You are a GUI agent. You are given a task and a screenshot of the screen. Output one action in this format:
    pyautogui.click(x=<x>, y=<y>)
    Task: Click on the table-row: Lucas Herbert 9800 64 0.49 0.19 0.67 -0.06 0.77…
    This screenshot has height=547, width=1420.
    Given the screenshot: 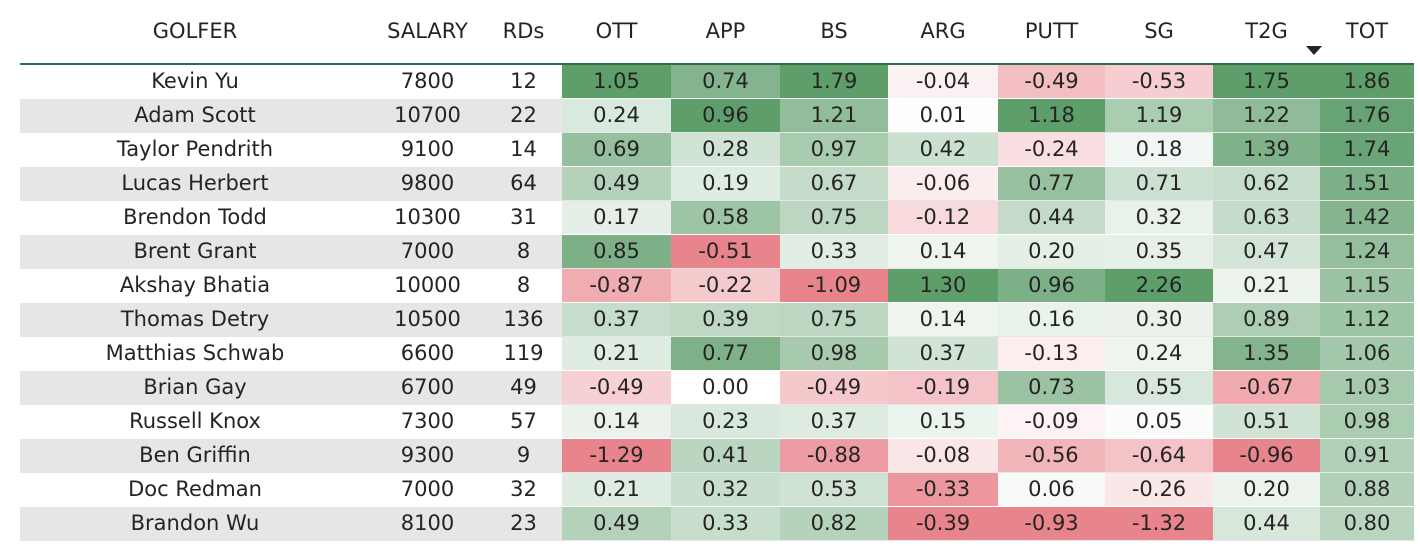 What is the action you would take?
    pyautogui.click(x=717, y=184)
    